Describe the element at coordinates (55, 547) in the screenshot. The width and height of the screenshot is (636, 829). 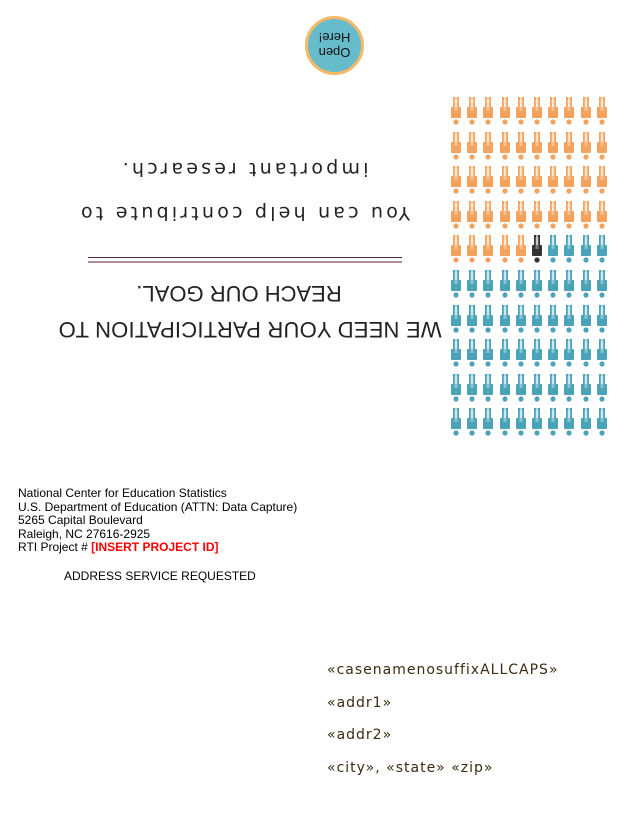
I see `project-label: RTI Project #` at that location.